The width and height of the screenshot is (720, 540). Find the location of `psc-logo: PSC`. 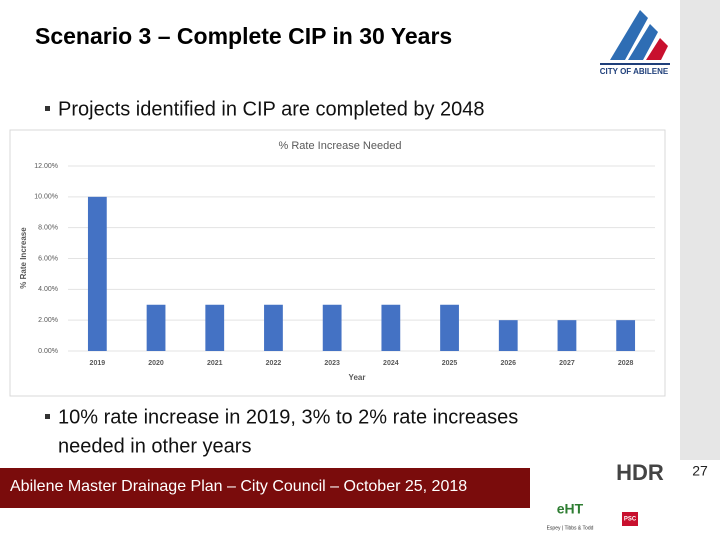

psc-logo: PSC is located at coordinates (630, 520).